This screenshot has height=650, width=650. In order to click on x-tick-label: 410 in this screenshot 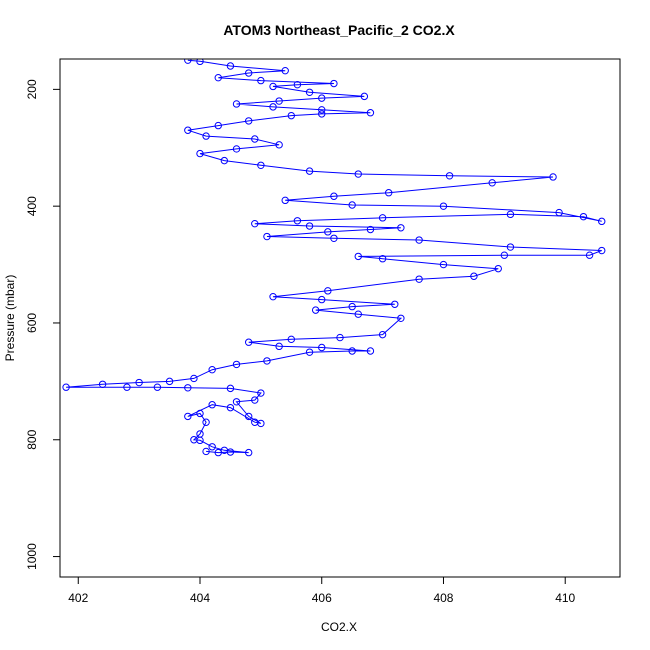, I will do `click(565, 598)`.